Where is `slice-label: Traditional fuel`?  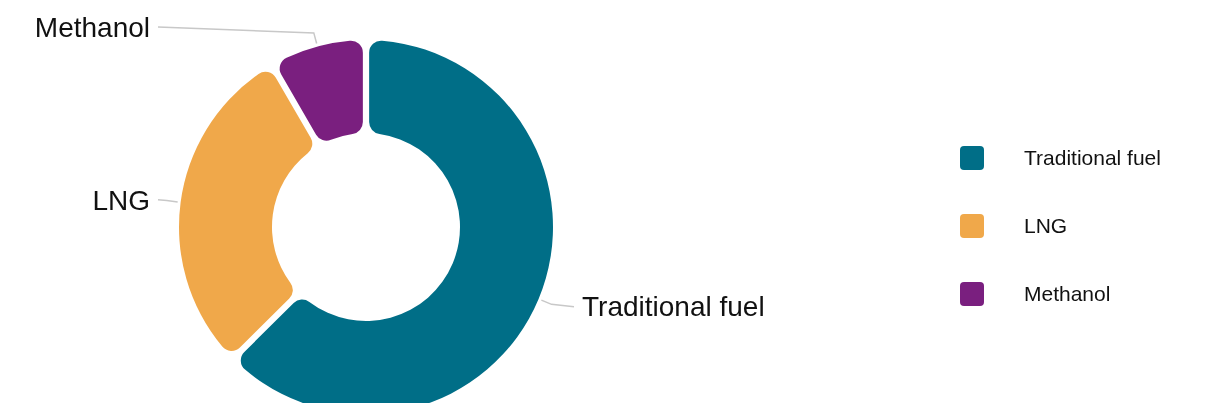
slice-label: Traditional fuel is located at coordinates (673, 307).